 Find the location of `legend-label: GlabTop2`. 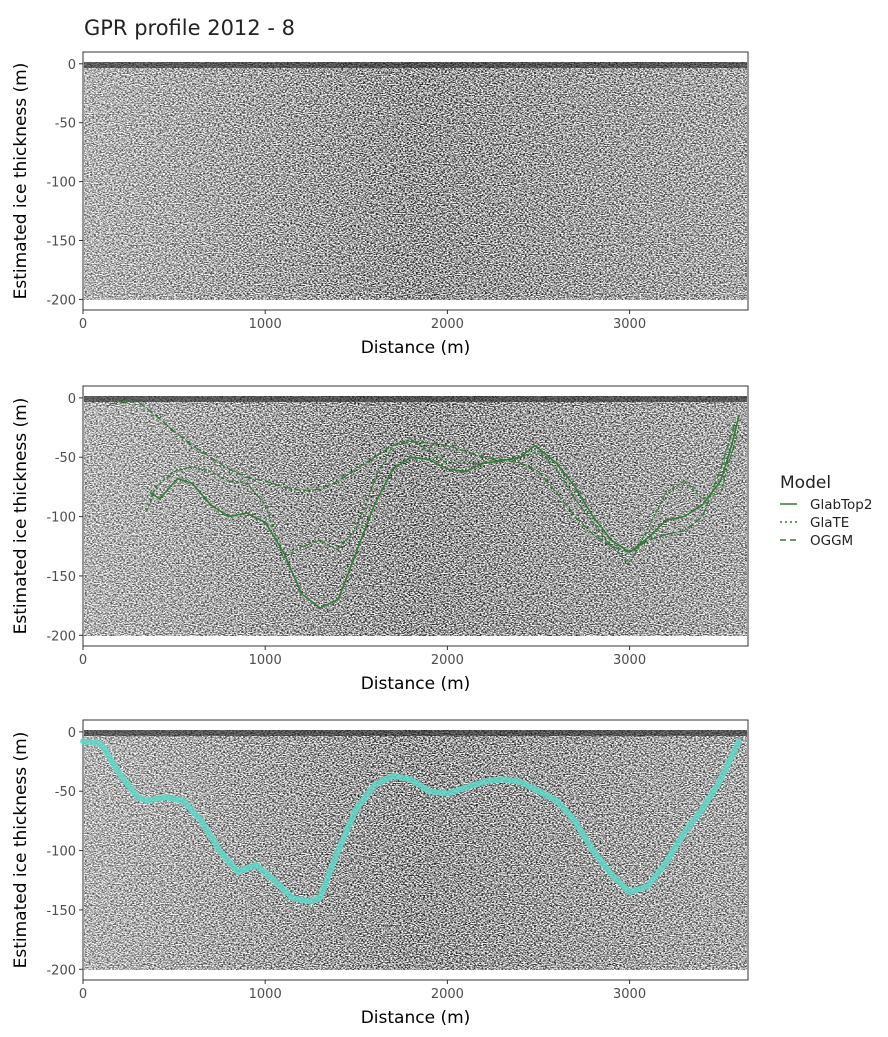

legend-label: GlabTop2 is located at coordinates (841, 505).